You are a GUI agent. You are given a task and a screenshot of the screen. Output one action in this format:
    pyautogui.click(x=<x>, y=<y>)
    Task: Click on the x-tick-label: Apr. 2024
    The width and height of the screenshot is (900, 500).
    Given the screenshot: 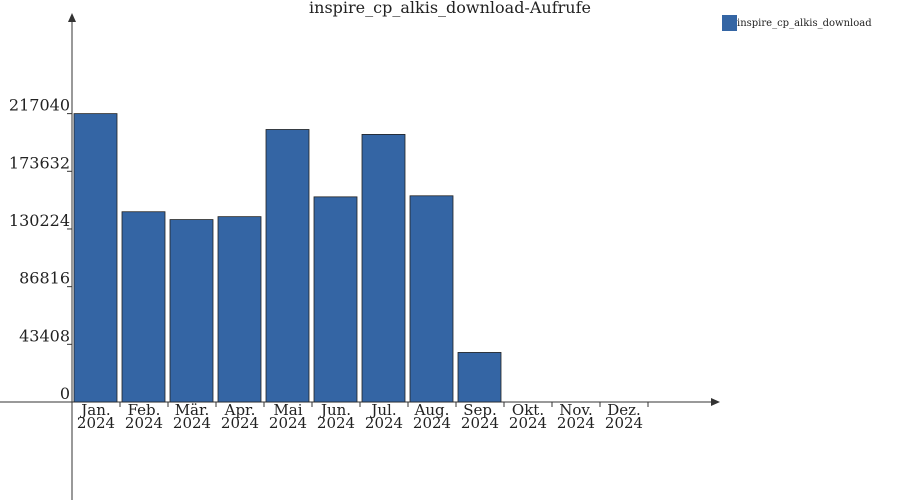 What is the action you would take?
    pyautogui.click(x=240, y=416)
    